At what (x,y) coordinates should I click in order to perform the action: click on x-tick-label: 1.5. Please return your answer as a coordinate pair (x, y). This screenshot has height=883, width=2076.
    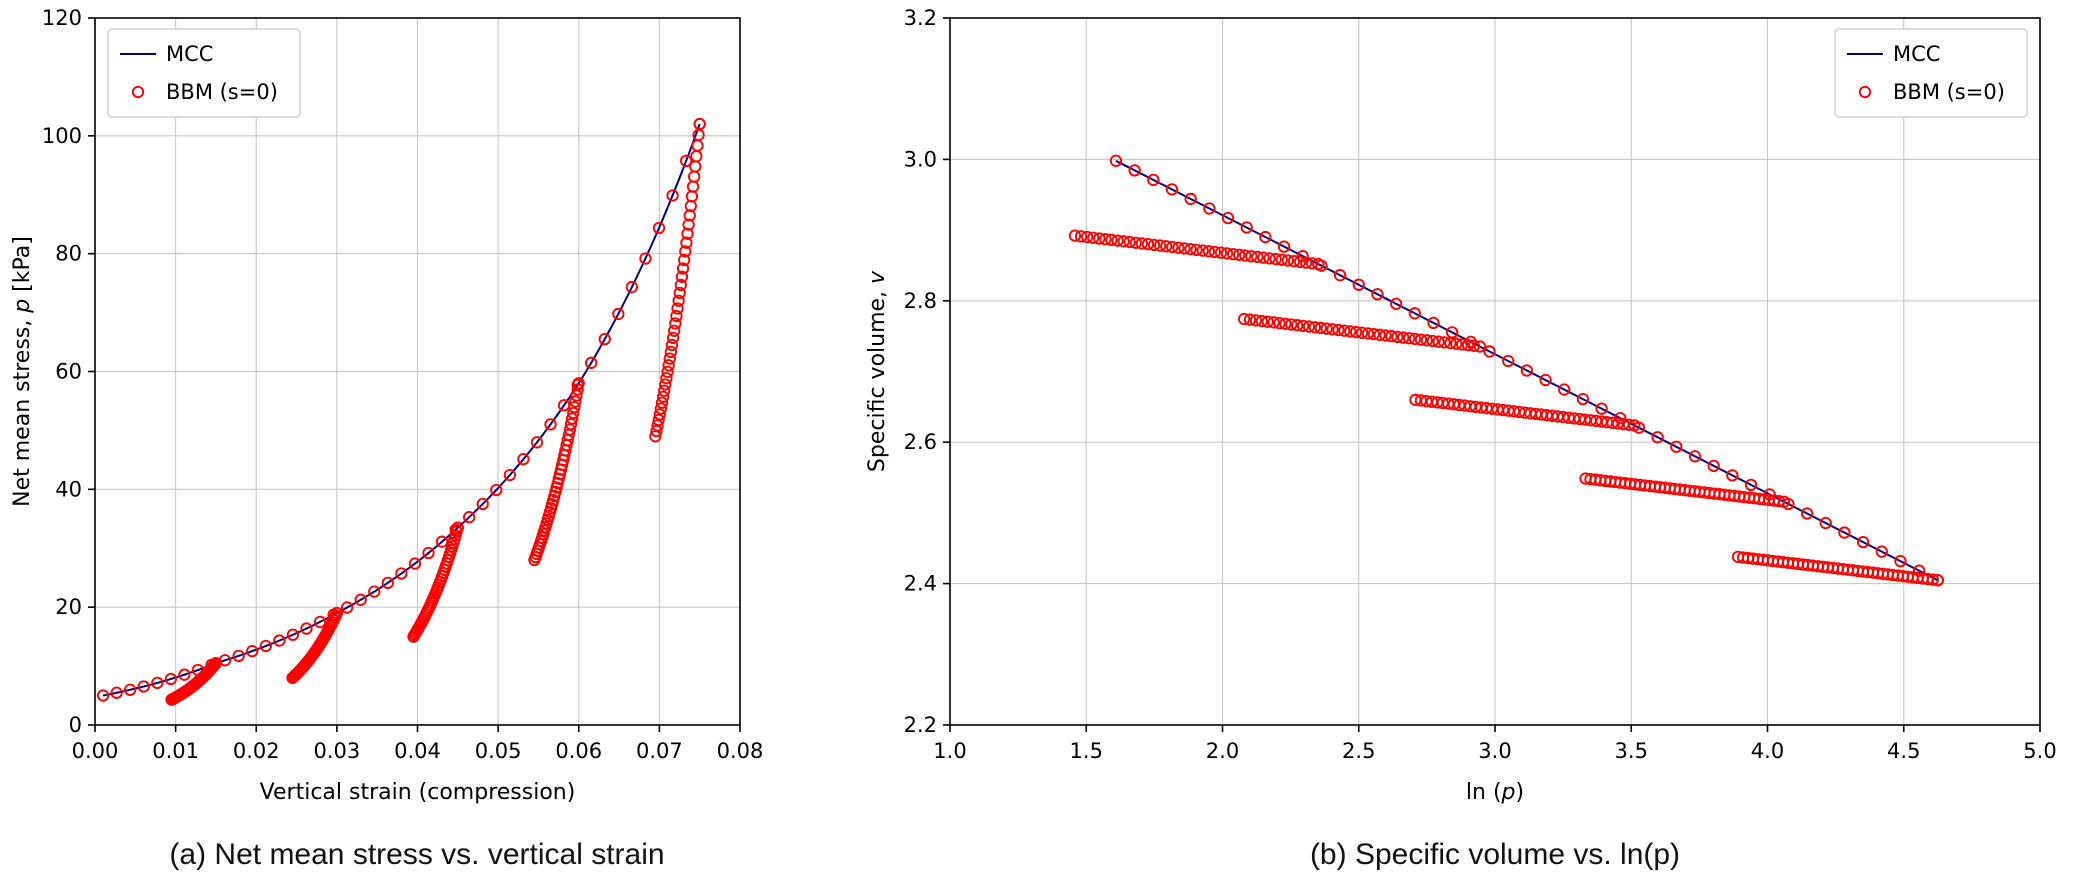
    Looking at the image, I should click on (1086, 751).